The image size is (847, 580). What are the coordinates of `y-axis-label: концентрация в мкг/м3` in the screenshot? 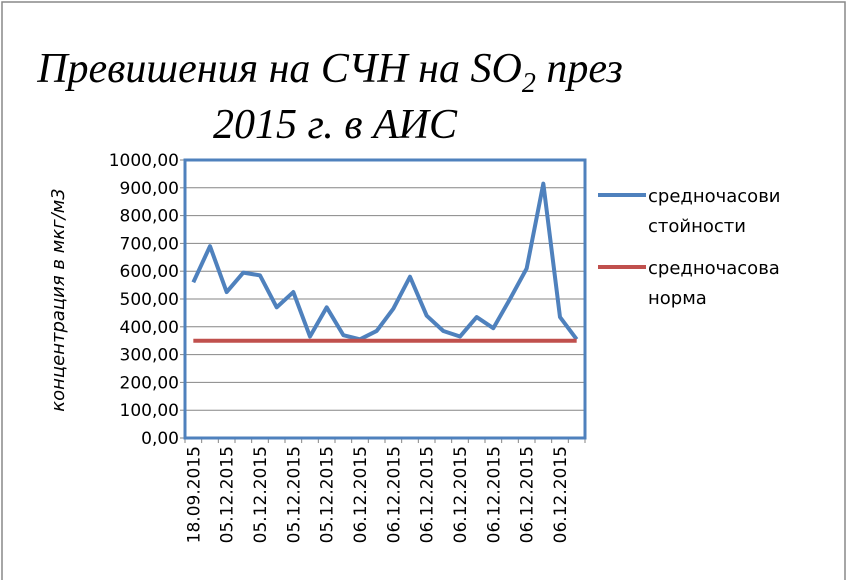 It's located at (58, 300).